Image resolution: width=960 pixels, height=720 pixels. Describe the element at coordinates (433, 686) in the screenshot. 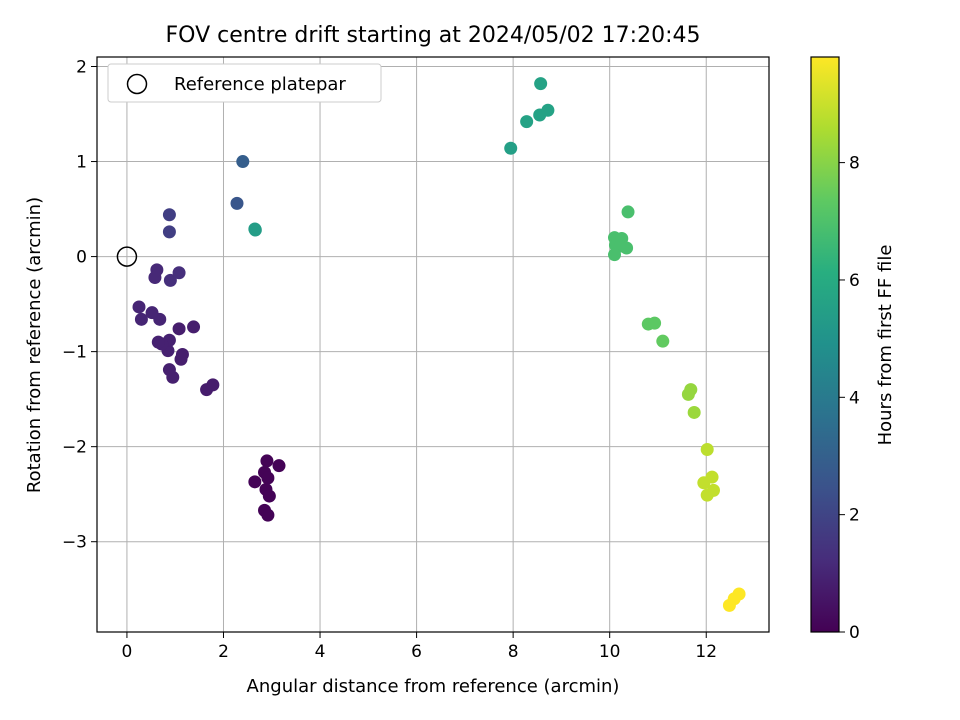

I see `x-axis-label: Angular distance from reference (arcmin)` at that location.